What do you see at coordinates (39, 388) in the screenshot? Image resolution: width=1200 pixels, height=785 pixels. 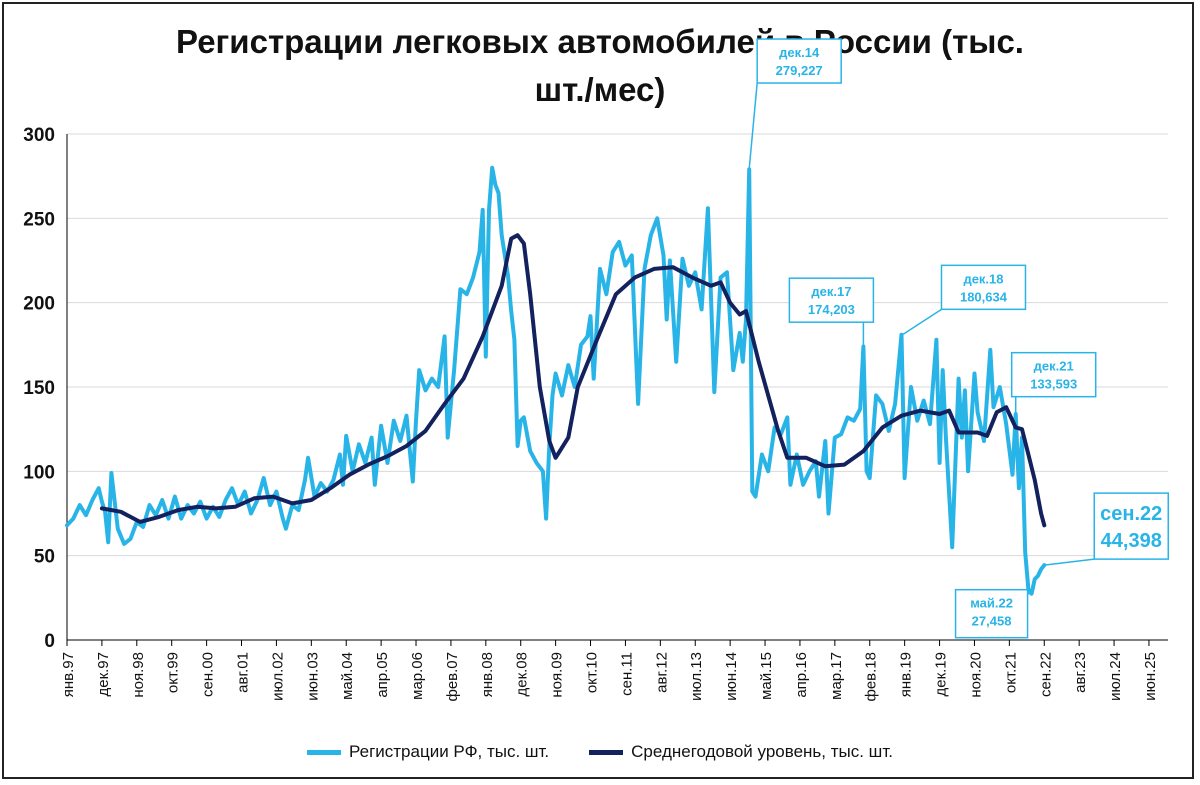 I see `y-tick-label-3: 150` at bounding box center [39, 388].